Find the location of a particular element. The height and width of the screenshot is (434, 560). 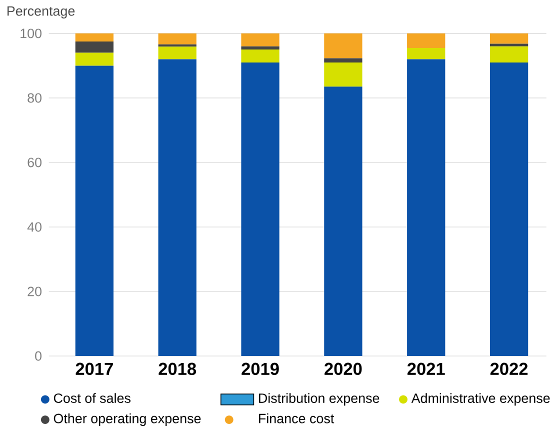

x-tick-label: 2018 is located at coordinates (177, 369).